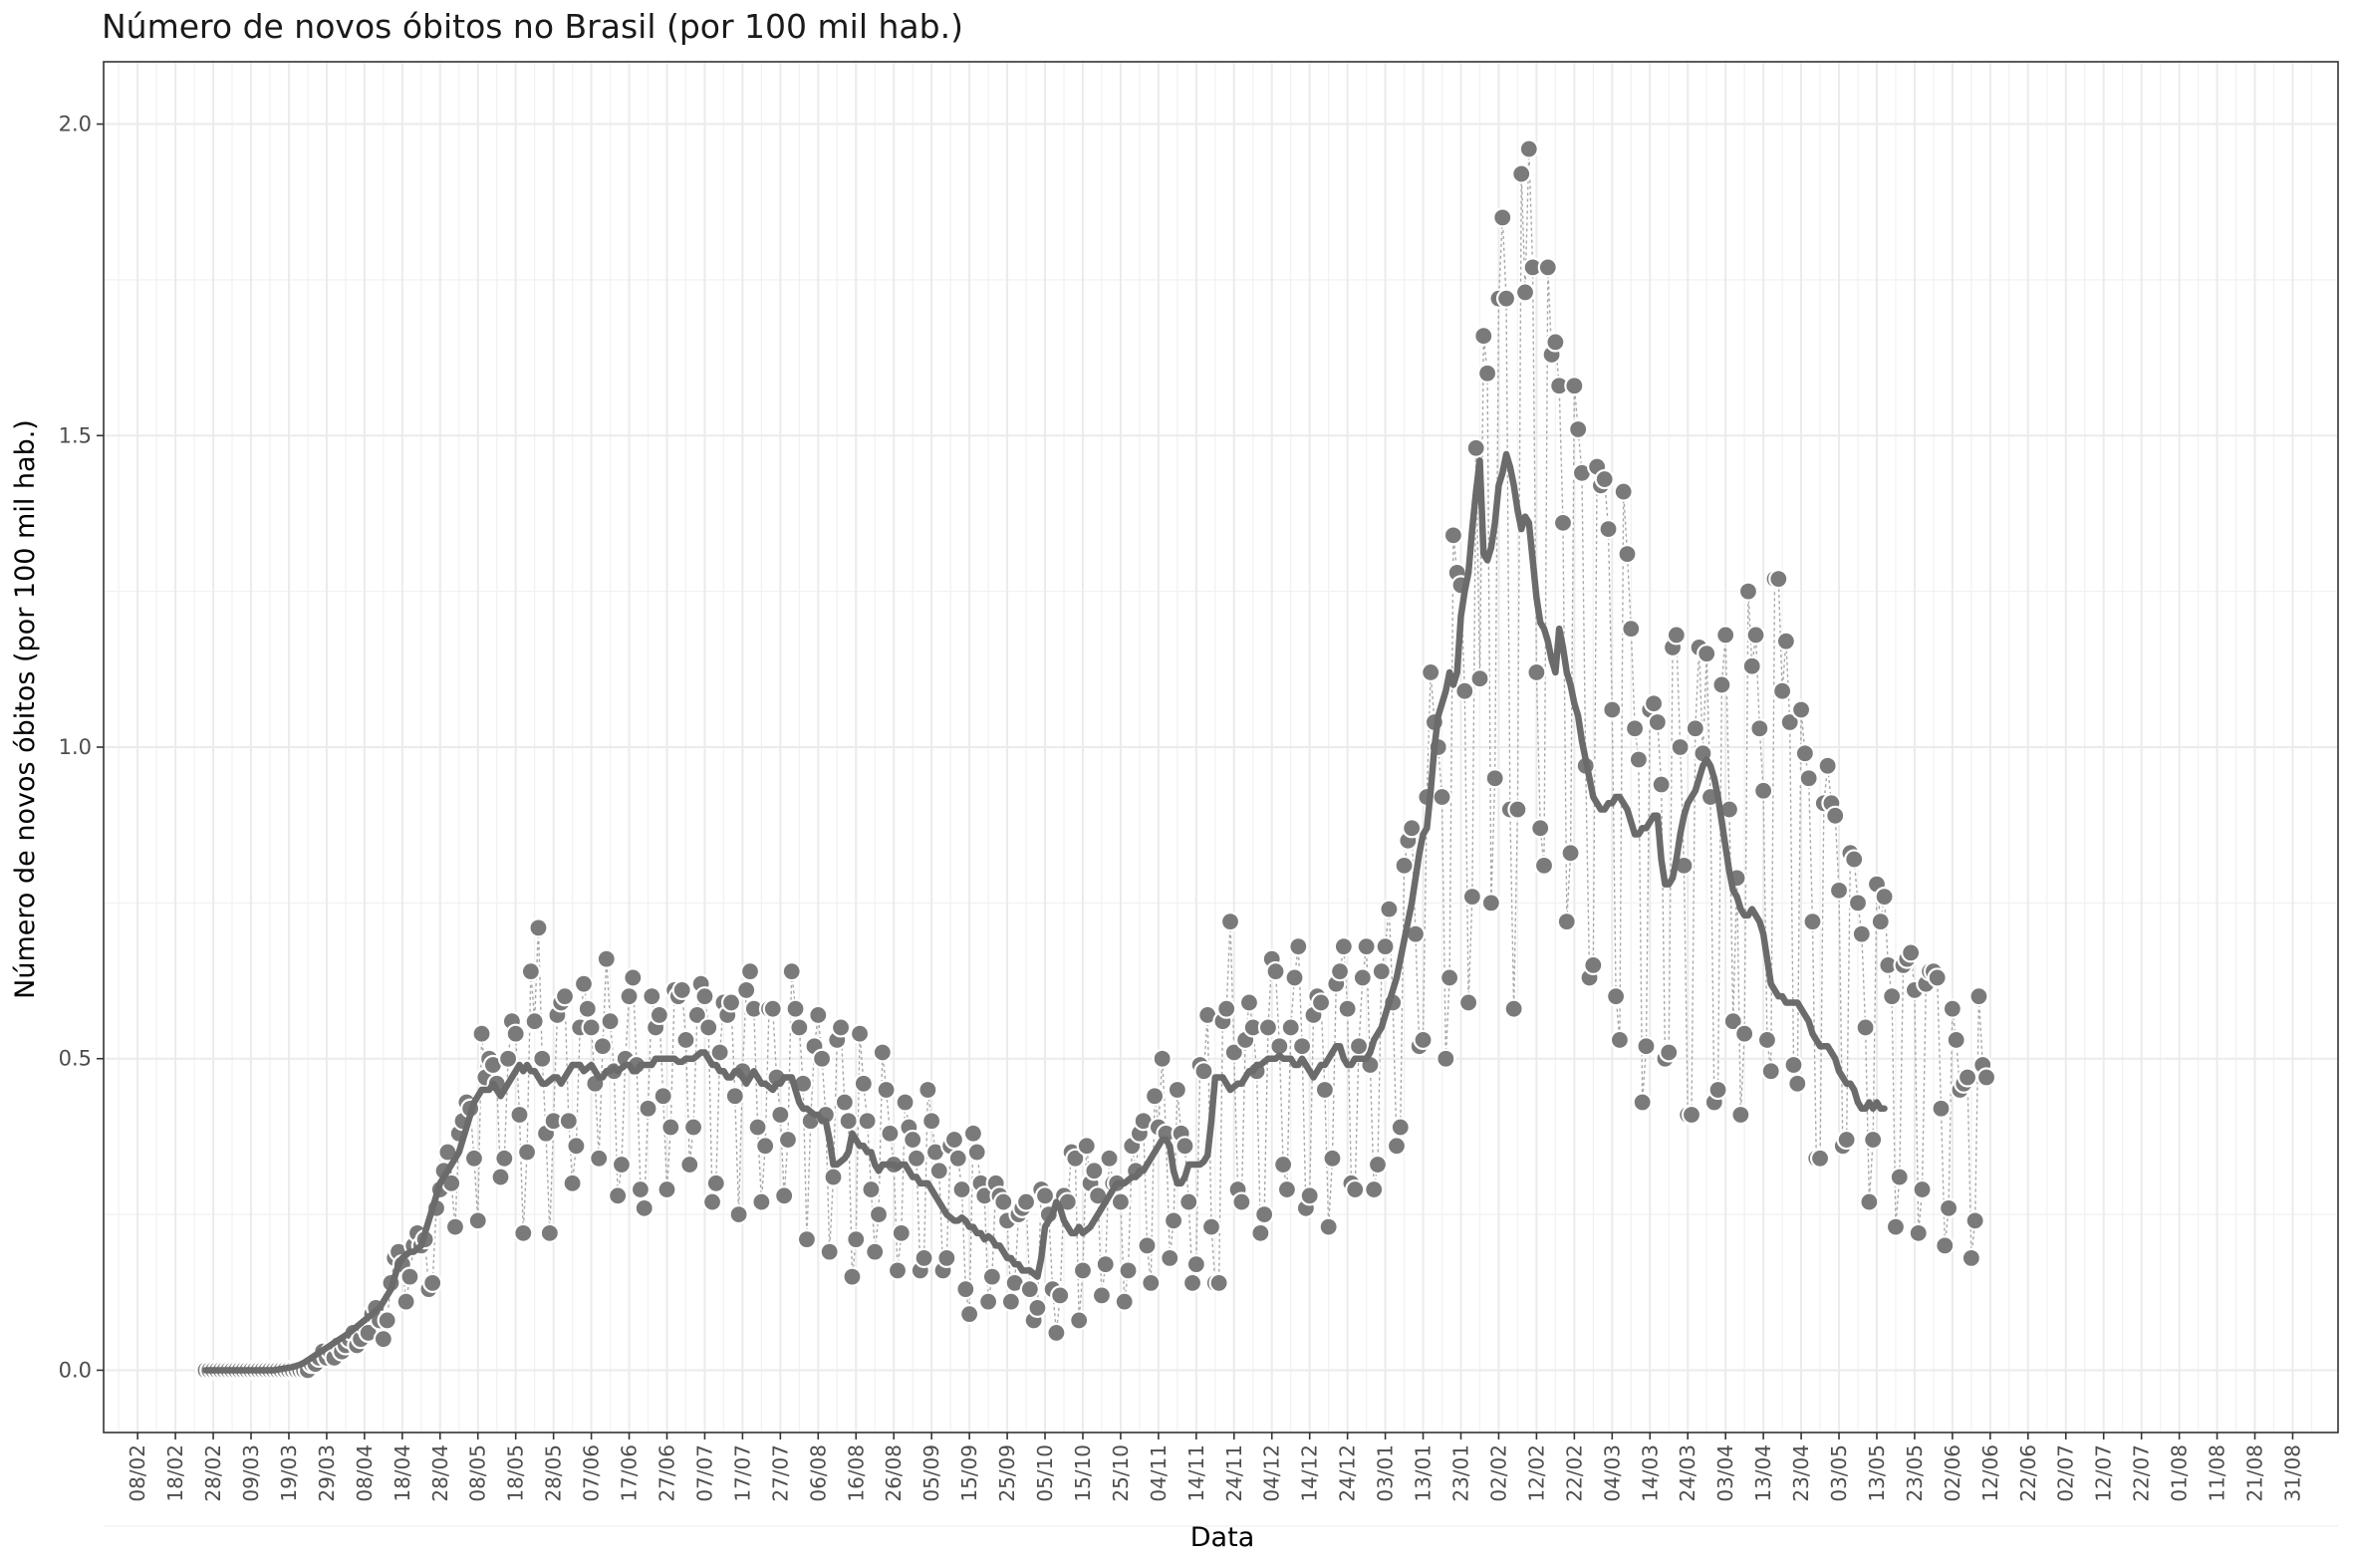  Describe the element at coordinates (75, 1059) in the screenshot. I see `y-tick-label: 0.5` at that location.